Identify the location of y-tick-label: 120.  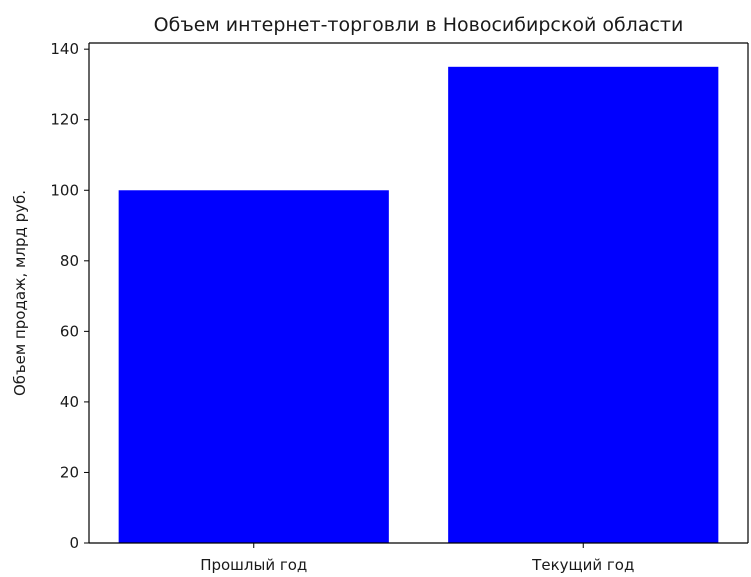
(64, 120).